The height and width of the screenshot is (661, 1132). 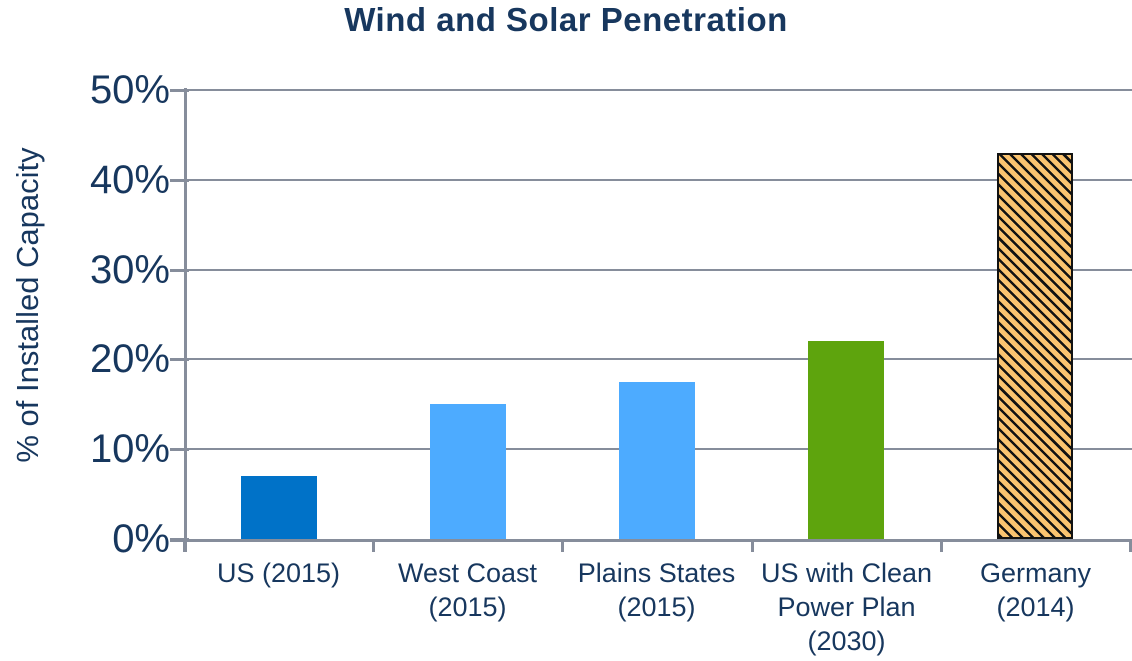 I want to click on y-axis-line, so click(x=185, y=320).